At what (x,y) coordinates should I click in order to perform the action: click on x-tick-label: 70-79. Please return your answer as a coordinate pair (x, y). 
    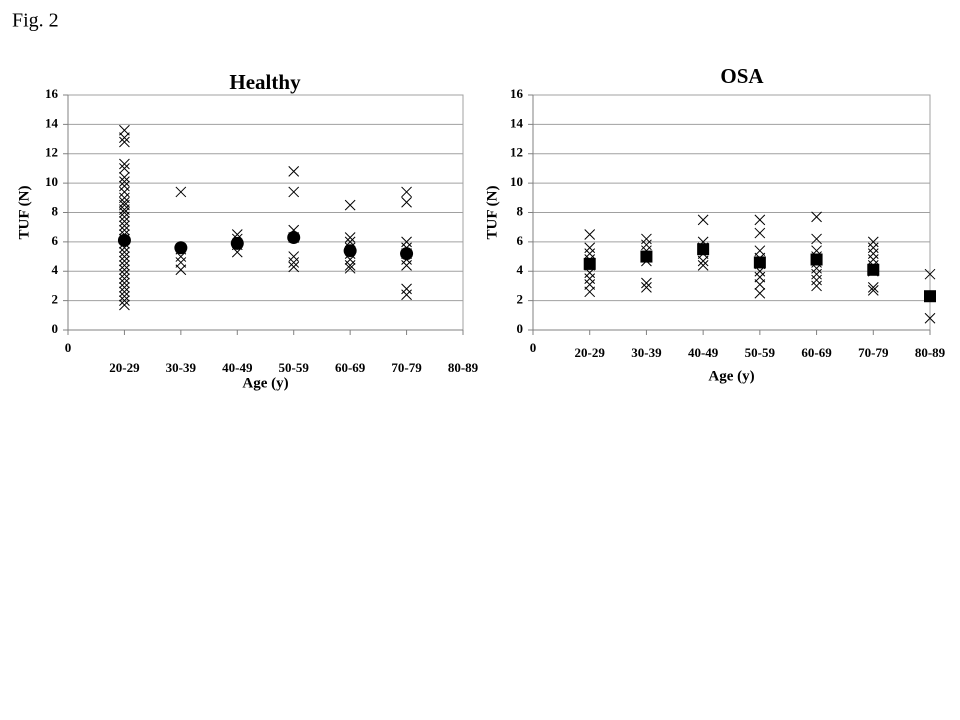
    Looking at the image, I should click on (406, 367).